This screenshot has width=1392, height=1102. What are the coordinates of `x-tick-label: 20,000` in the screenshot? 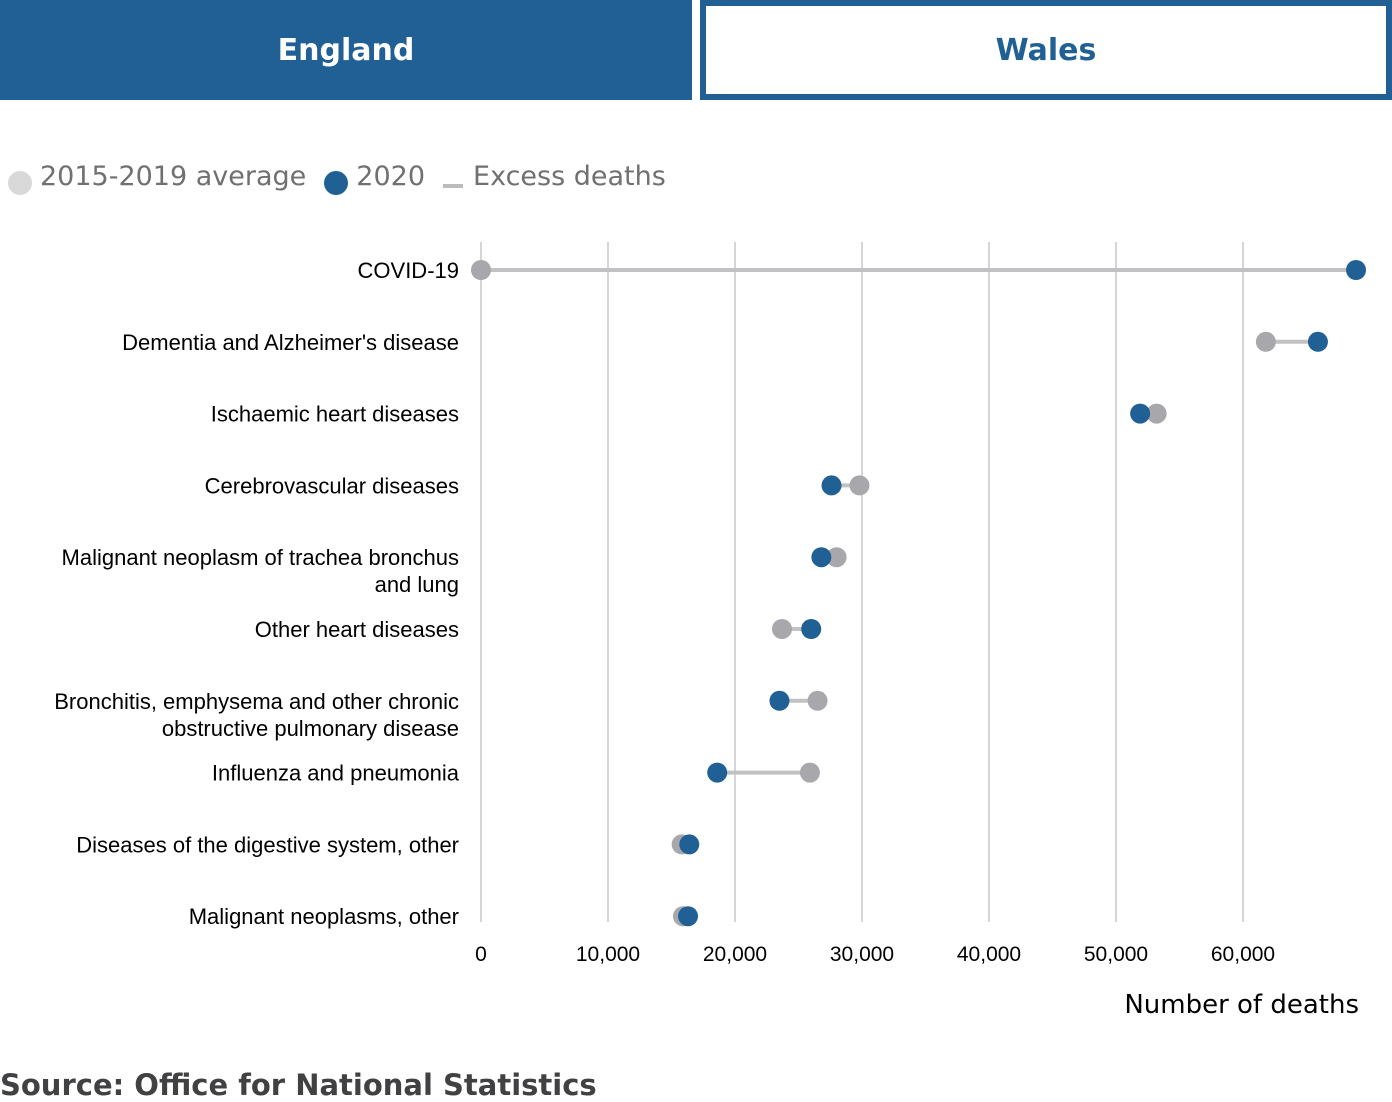 It's located at (735, 954).